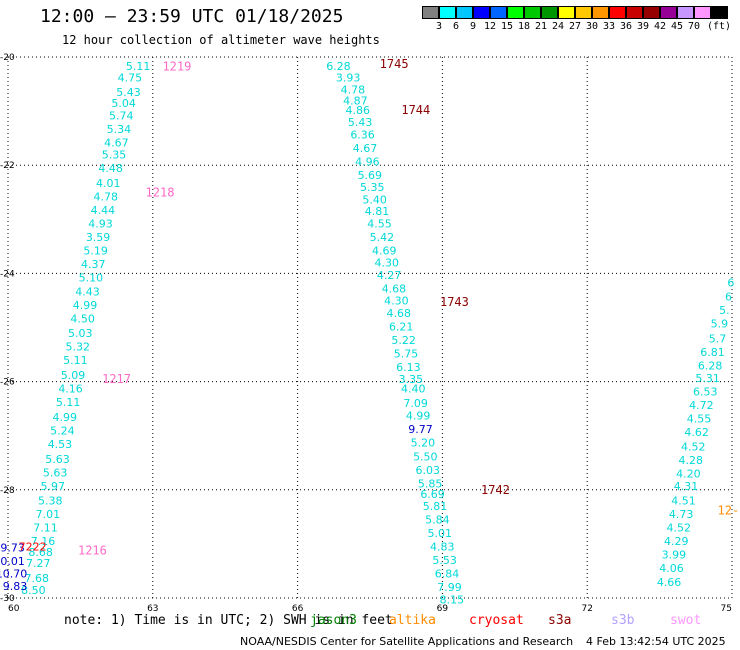 The width and height of the screenshot is (740, 650). What do you see at coordinates (14, 609) in the screenshot?
I see `x-tick-label: 60` at bounding box center [14, 609].